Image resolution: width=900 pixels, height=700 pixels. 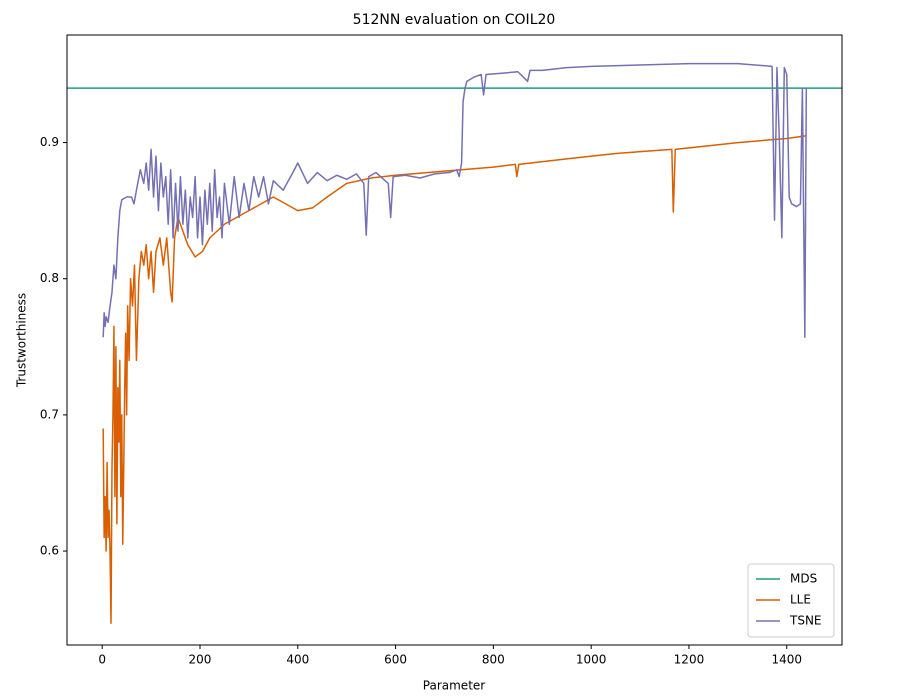 I want to click on y-tick-label: 0.9, so click(x=49, y=142).